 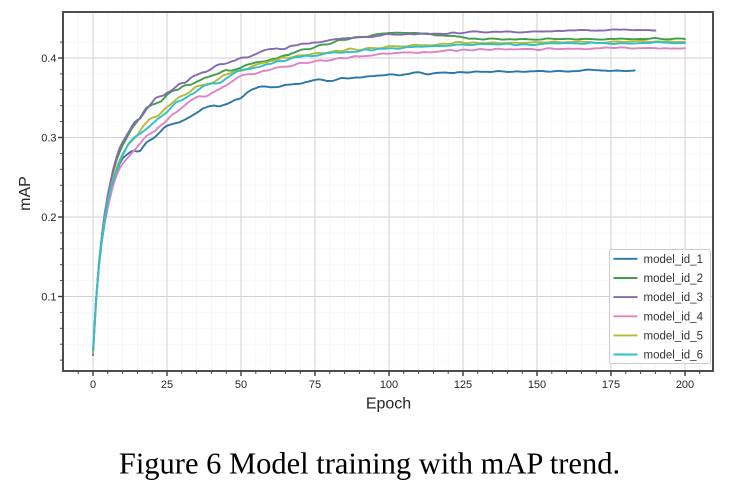 What do you see at coordinates (315, 385) in the screenshot?
I see `svg-text: 75` at bounding box center [315, 385].